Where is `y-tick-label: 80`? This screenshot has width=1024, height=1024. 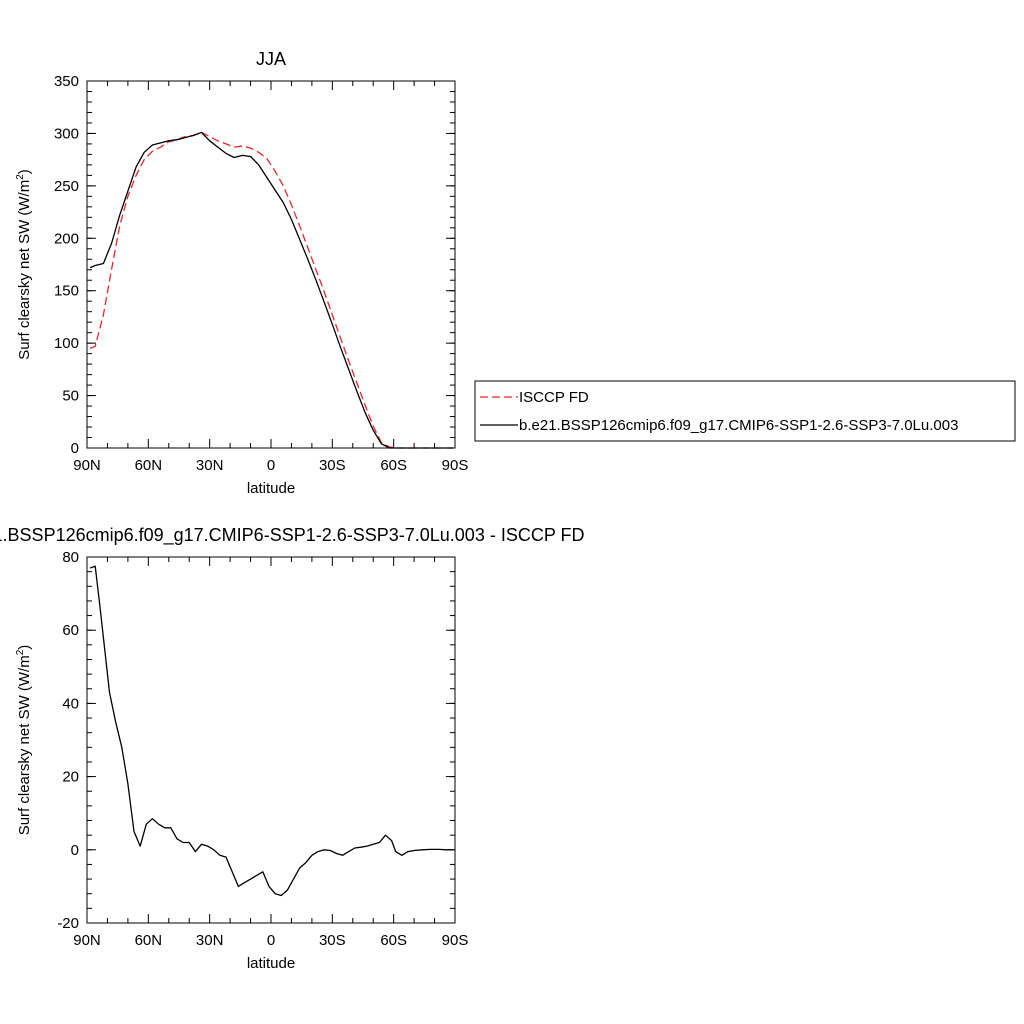 y-tick-label: 80 is located at coordinates (70, 557).